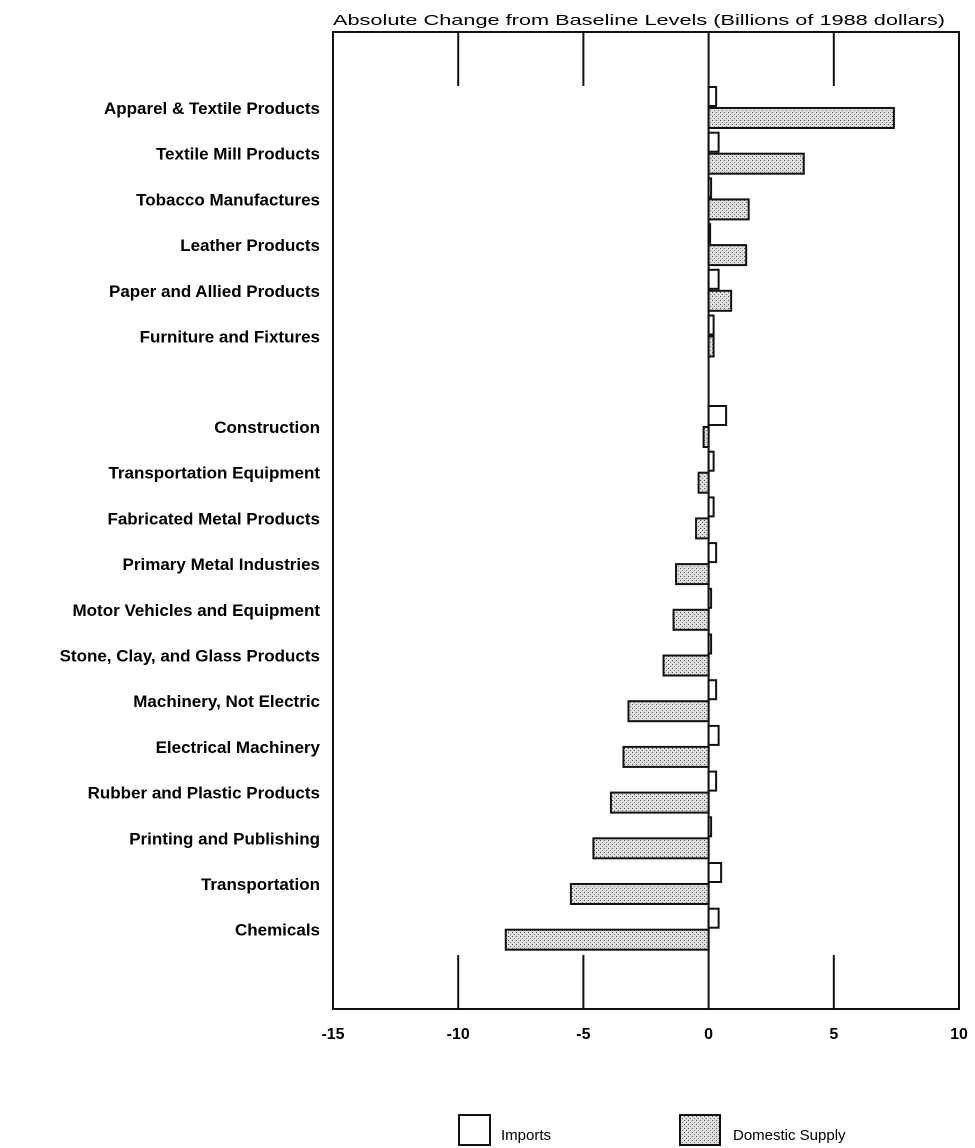 Image resolution: width=975 pixels, height=1148 pixels. I want to click on category-label: Leather Products, so click(250, 245).